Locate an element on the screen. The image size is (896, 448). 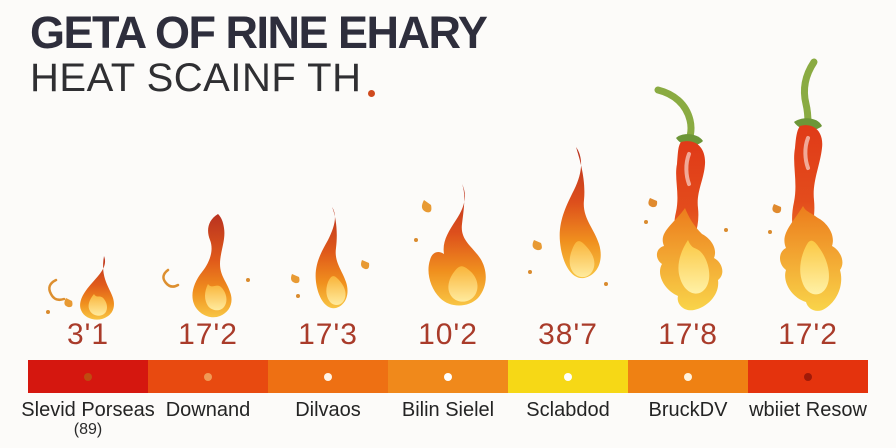
page-title: GETA OF RINE EHARY is located at coordinates (259, 32).